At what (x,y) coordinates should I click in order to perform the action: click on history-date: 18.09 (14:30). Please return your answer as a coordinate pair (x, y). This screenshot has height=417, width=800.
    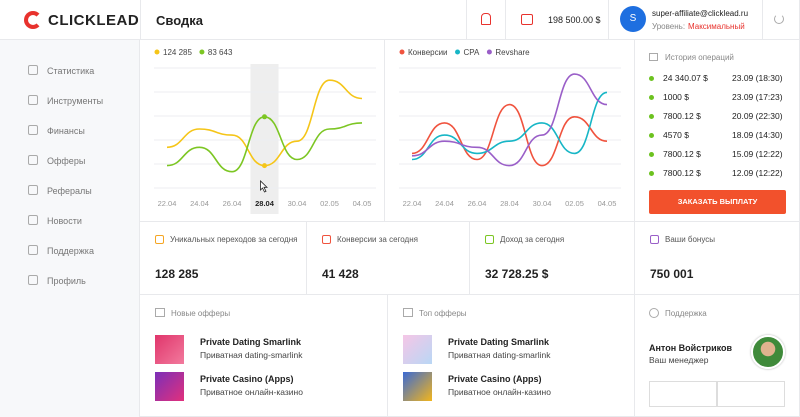
    Looking at the image, I should click on (757, 135).